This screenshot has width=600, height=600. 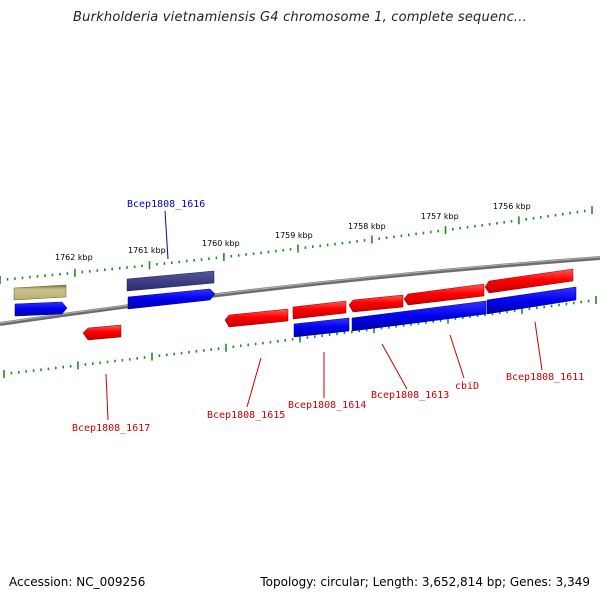 I want to click on scale-label-1757: 1757 kbp, so click(x=440, y=216).